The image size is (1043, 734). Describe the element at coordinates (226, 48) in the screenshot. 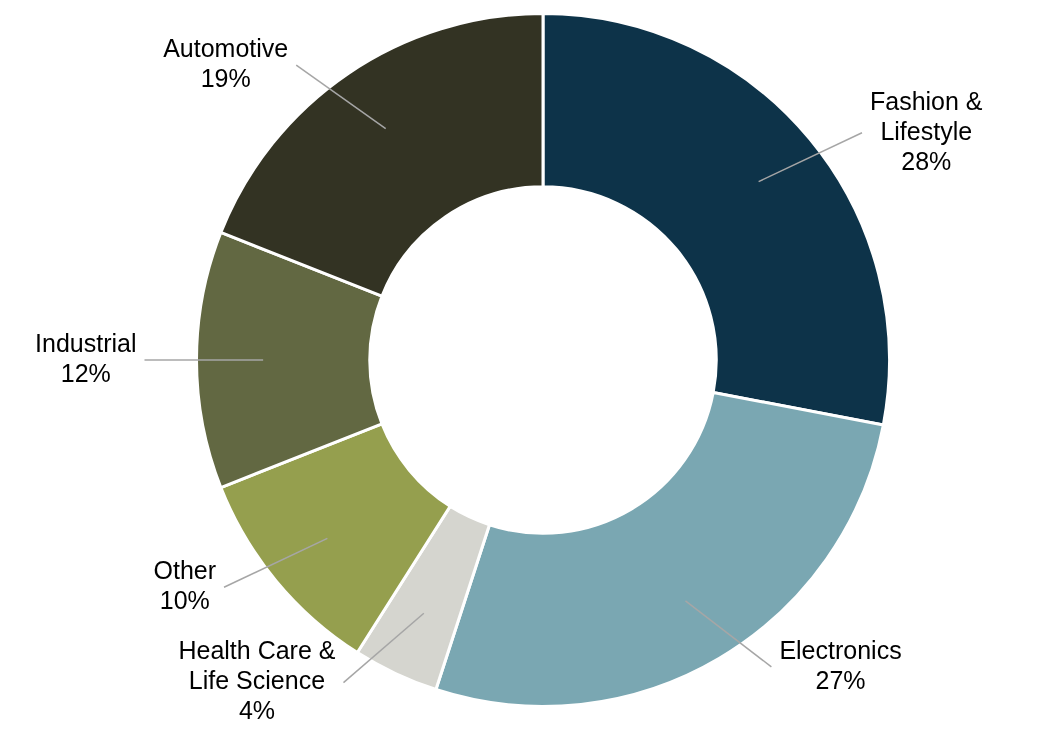

I see `slice-label: Automotive` at that location.